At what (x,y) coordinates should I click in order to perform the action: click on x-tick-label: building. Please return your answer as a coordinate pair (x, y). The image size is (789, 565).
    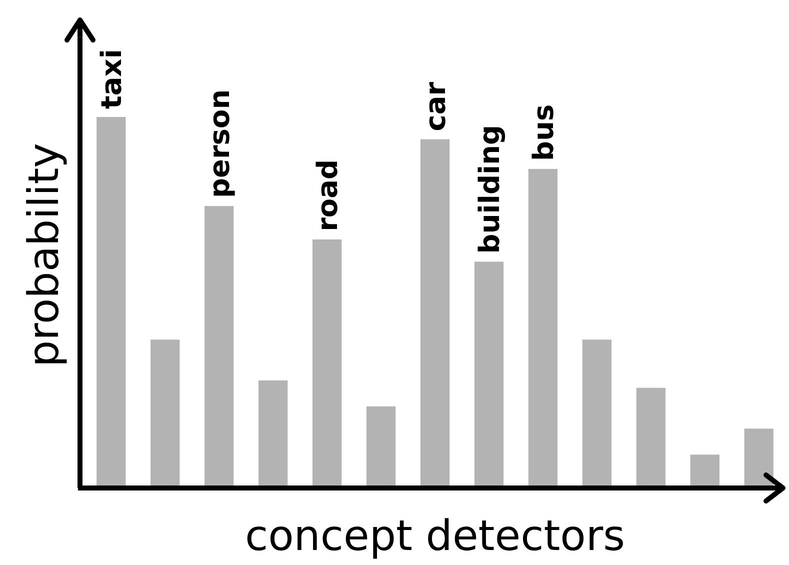
    Looking at the image, I should click on (489, 189).